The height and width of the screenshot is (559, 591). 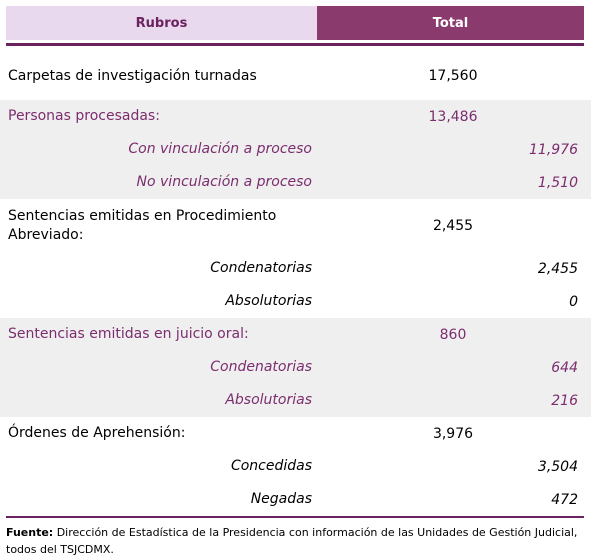 I want to click on main-row: Órdenes de Aprehensión: 3,976, so click(x=295, y=433).